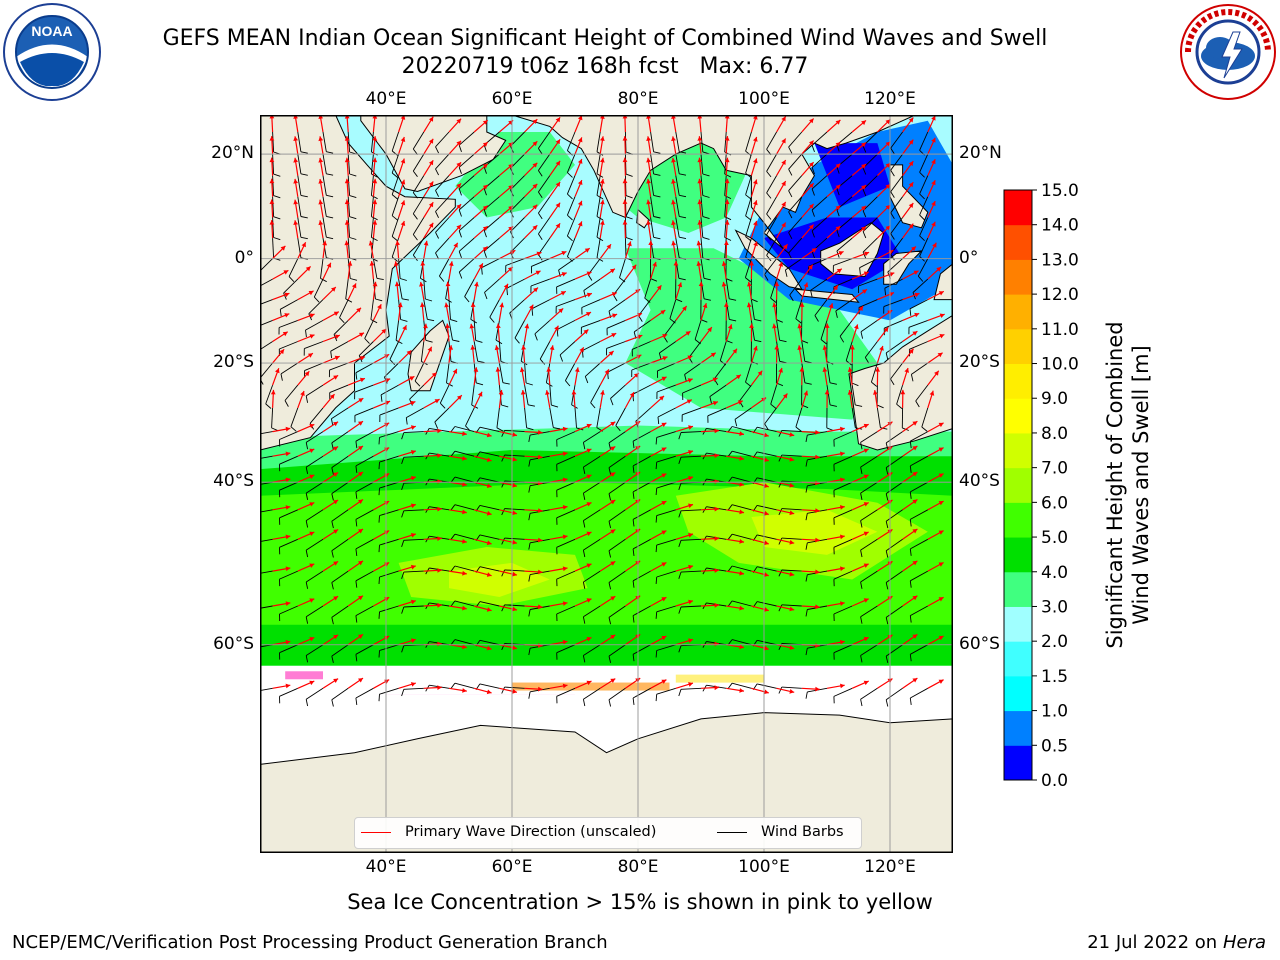 The width and height of the screenshot is (1280, 960). Describe the element at coordinates (1060, 365) in the screenshot. I see `colorbar-tick-label: 10.0` at that location.